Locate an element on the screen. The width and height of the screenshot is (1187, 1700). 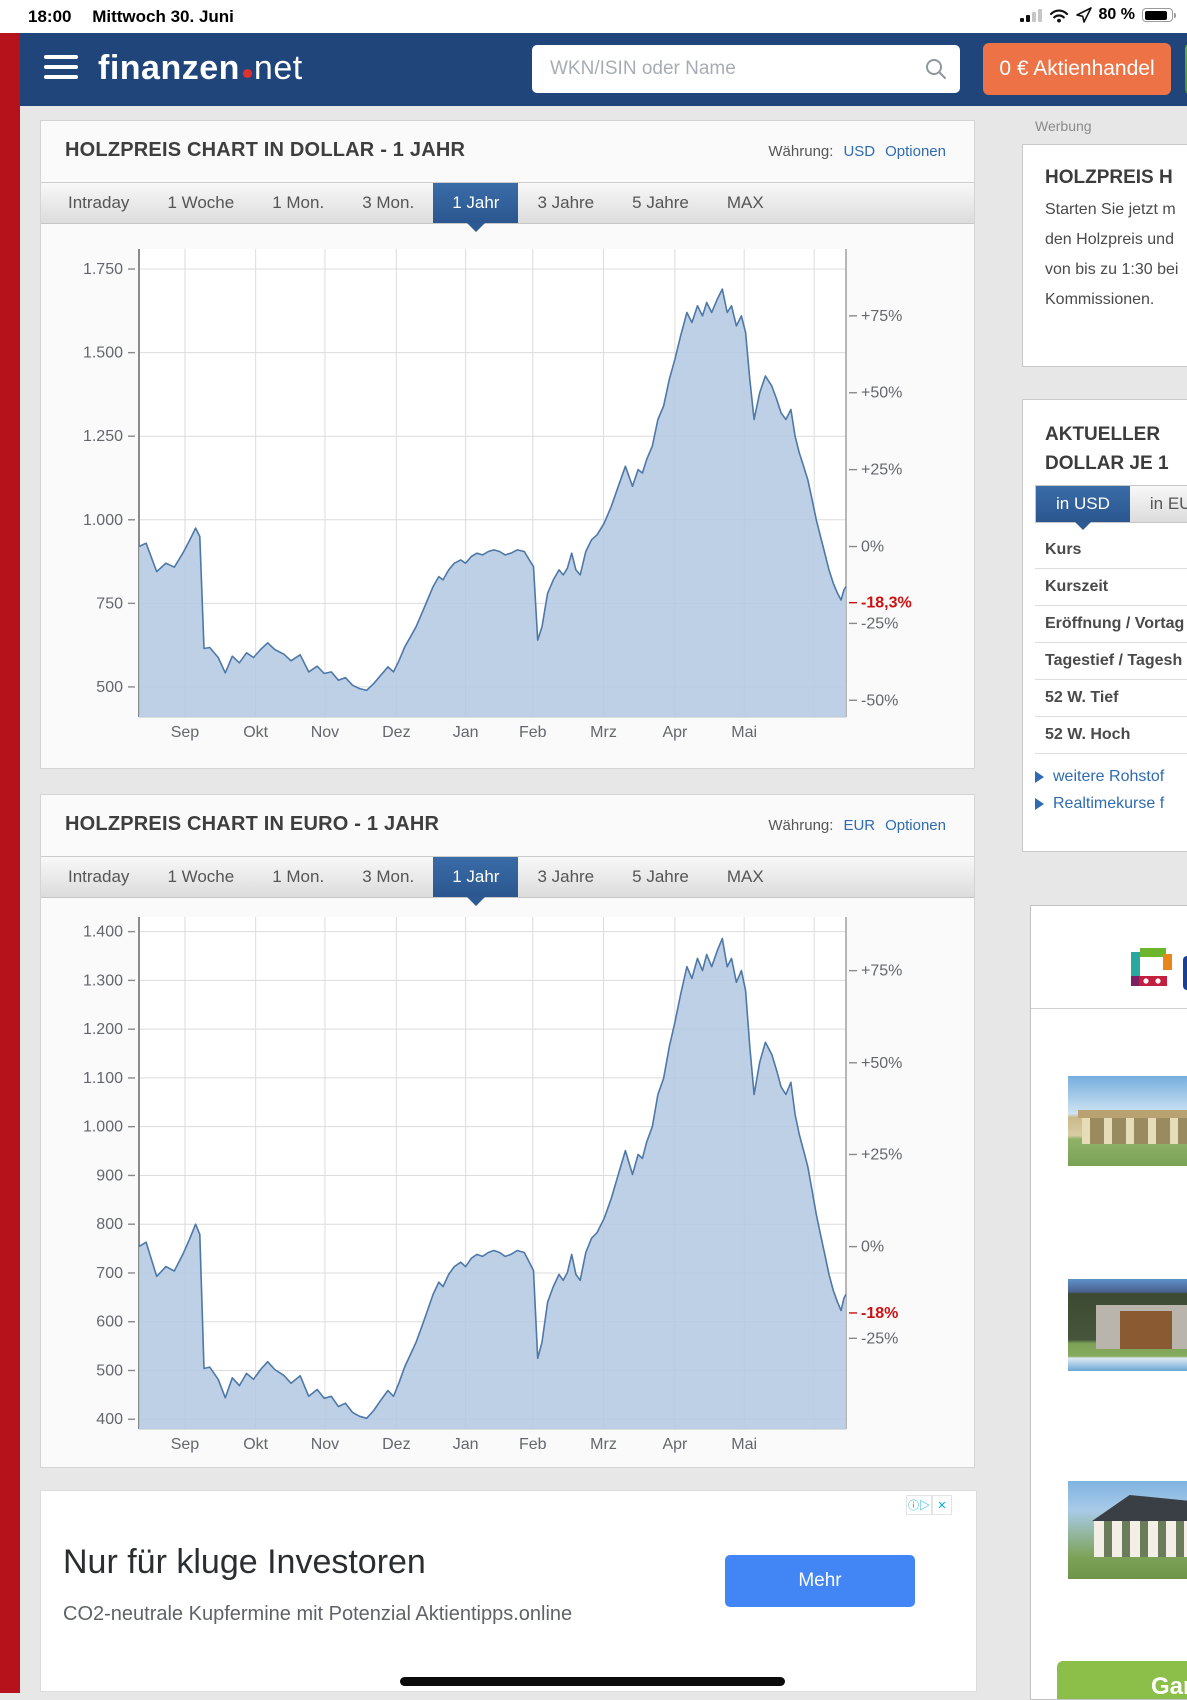
promo-text-line: Kommissionen. is located at coordinates (1100, 299).